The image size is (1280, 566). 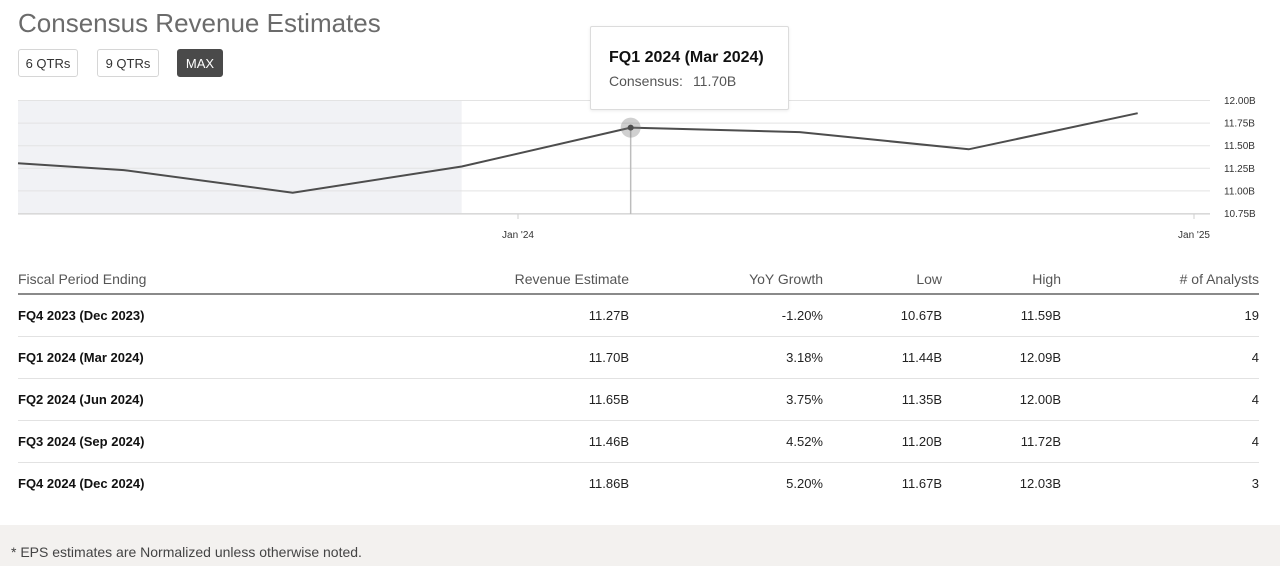 I want to click on y-tick-label: 11.00B, so click(x=1239, y=191).